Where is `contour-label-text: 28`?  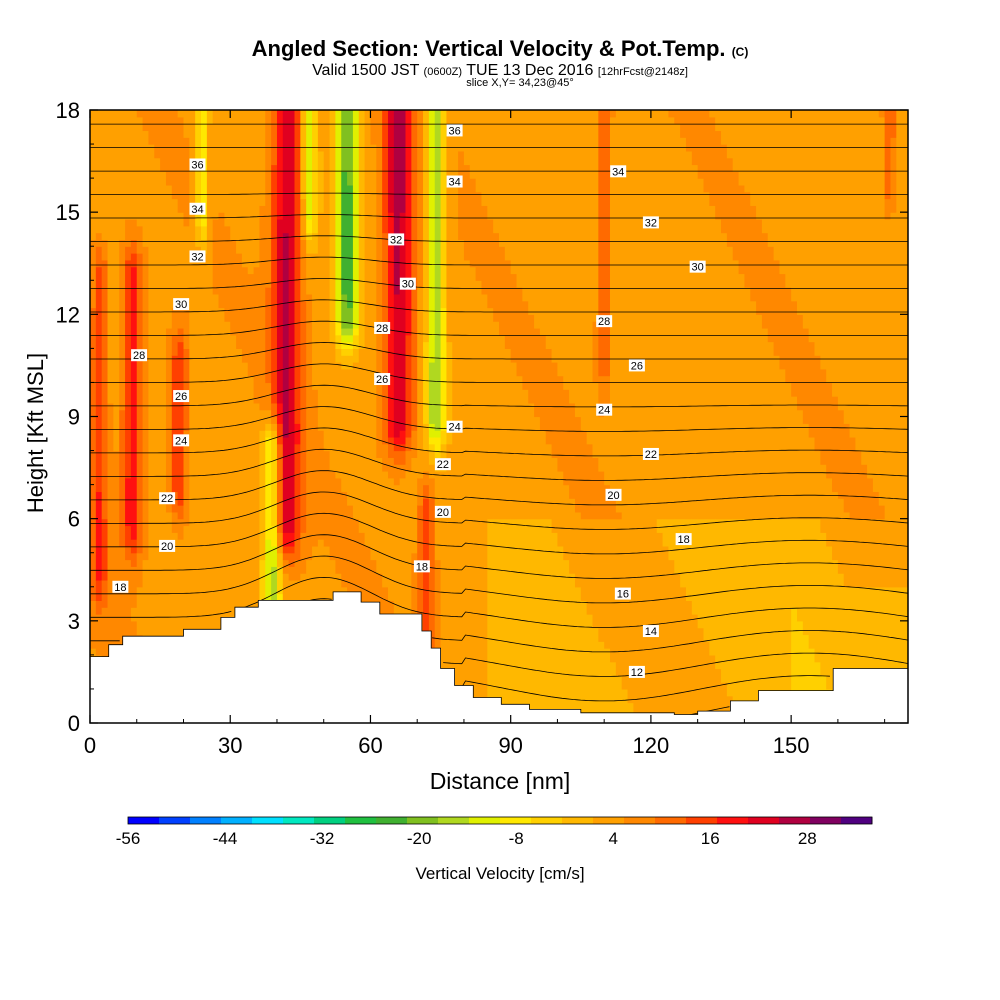
contour-label-text: 28 is located at coordinates (139, 356).